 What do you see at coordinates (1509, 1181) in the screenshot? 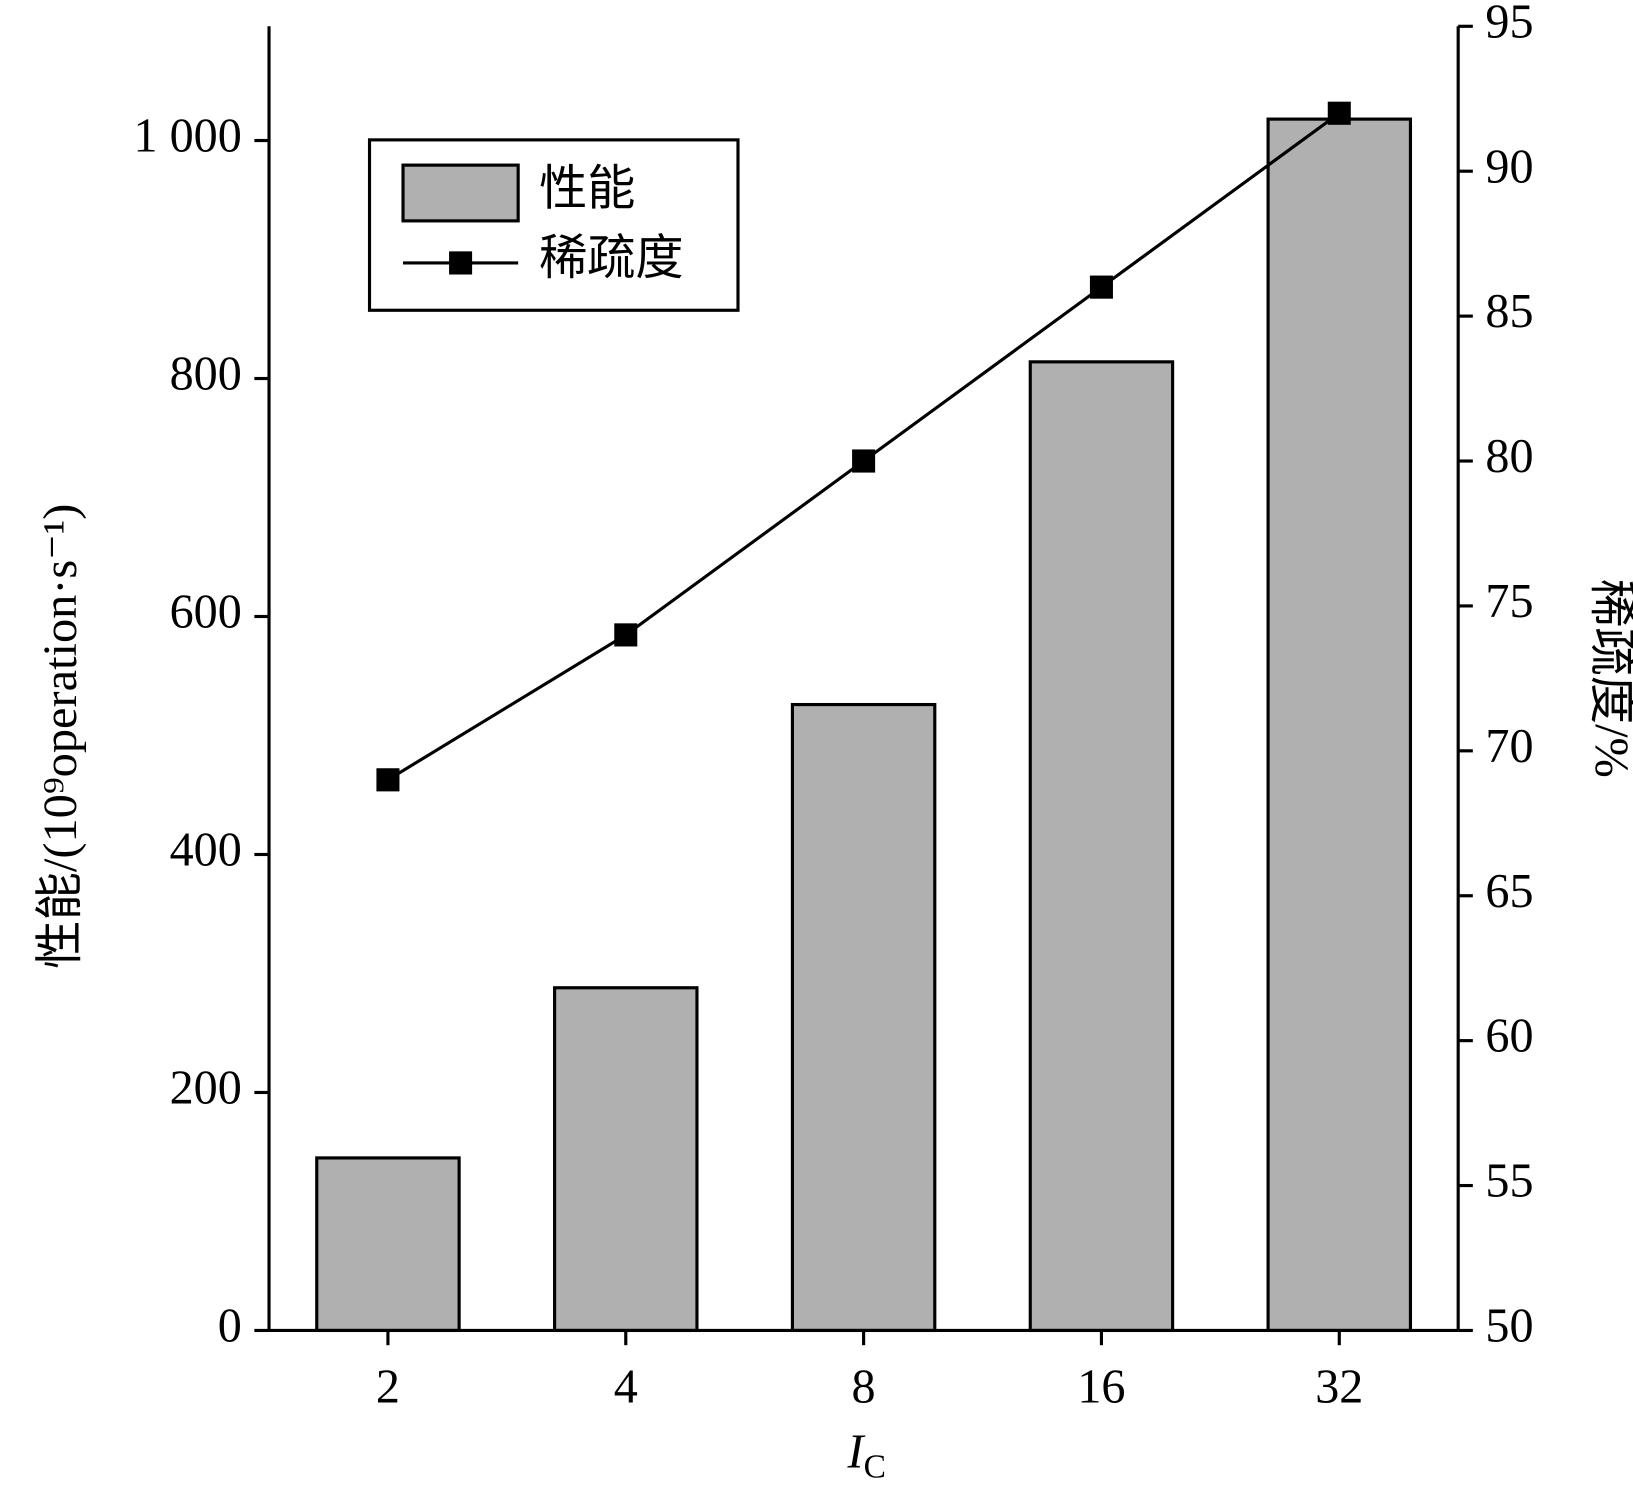
I see `y2-tick-label: 55` at bounding box center [1509, 1181].